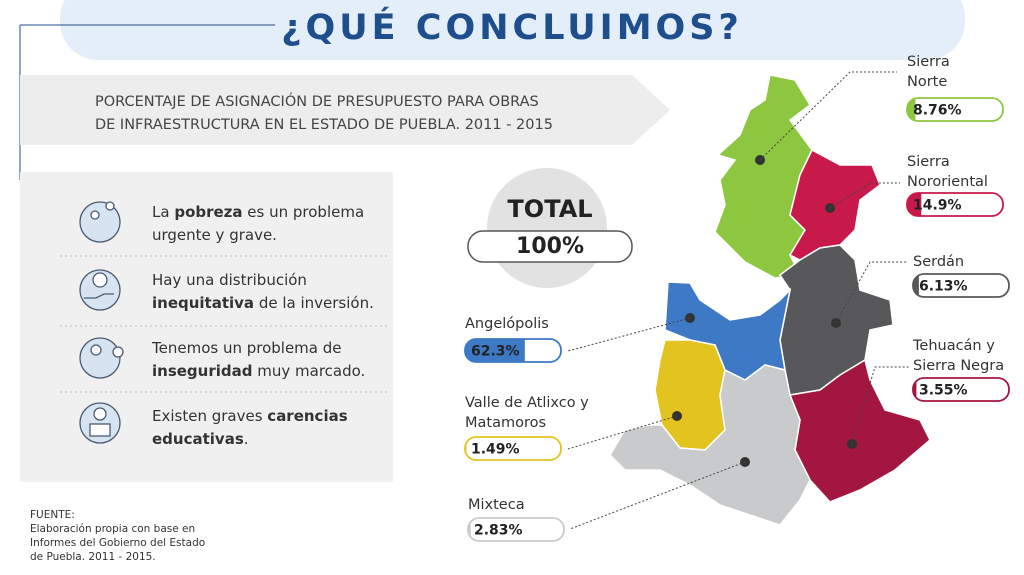 The width and height of the screenshot is (1024, 575). I want to click on region-name: Mixteca, so click(496, 505).